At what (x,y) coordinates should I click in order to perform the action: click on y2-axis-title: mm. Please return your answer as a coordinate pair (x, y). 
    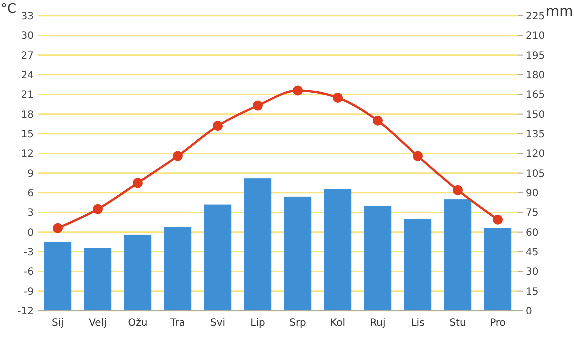
    Looking at the image, I should click on (560, 12).